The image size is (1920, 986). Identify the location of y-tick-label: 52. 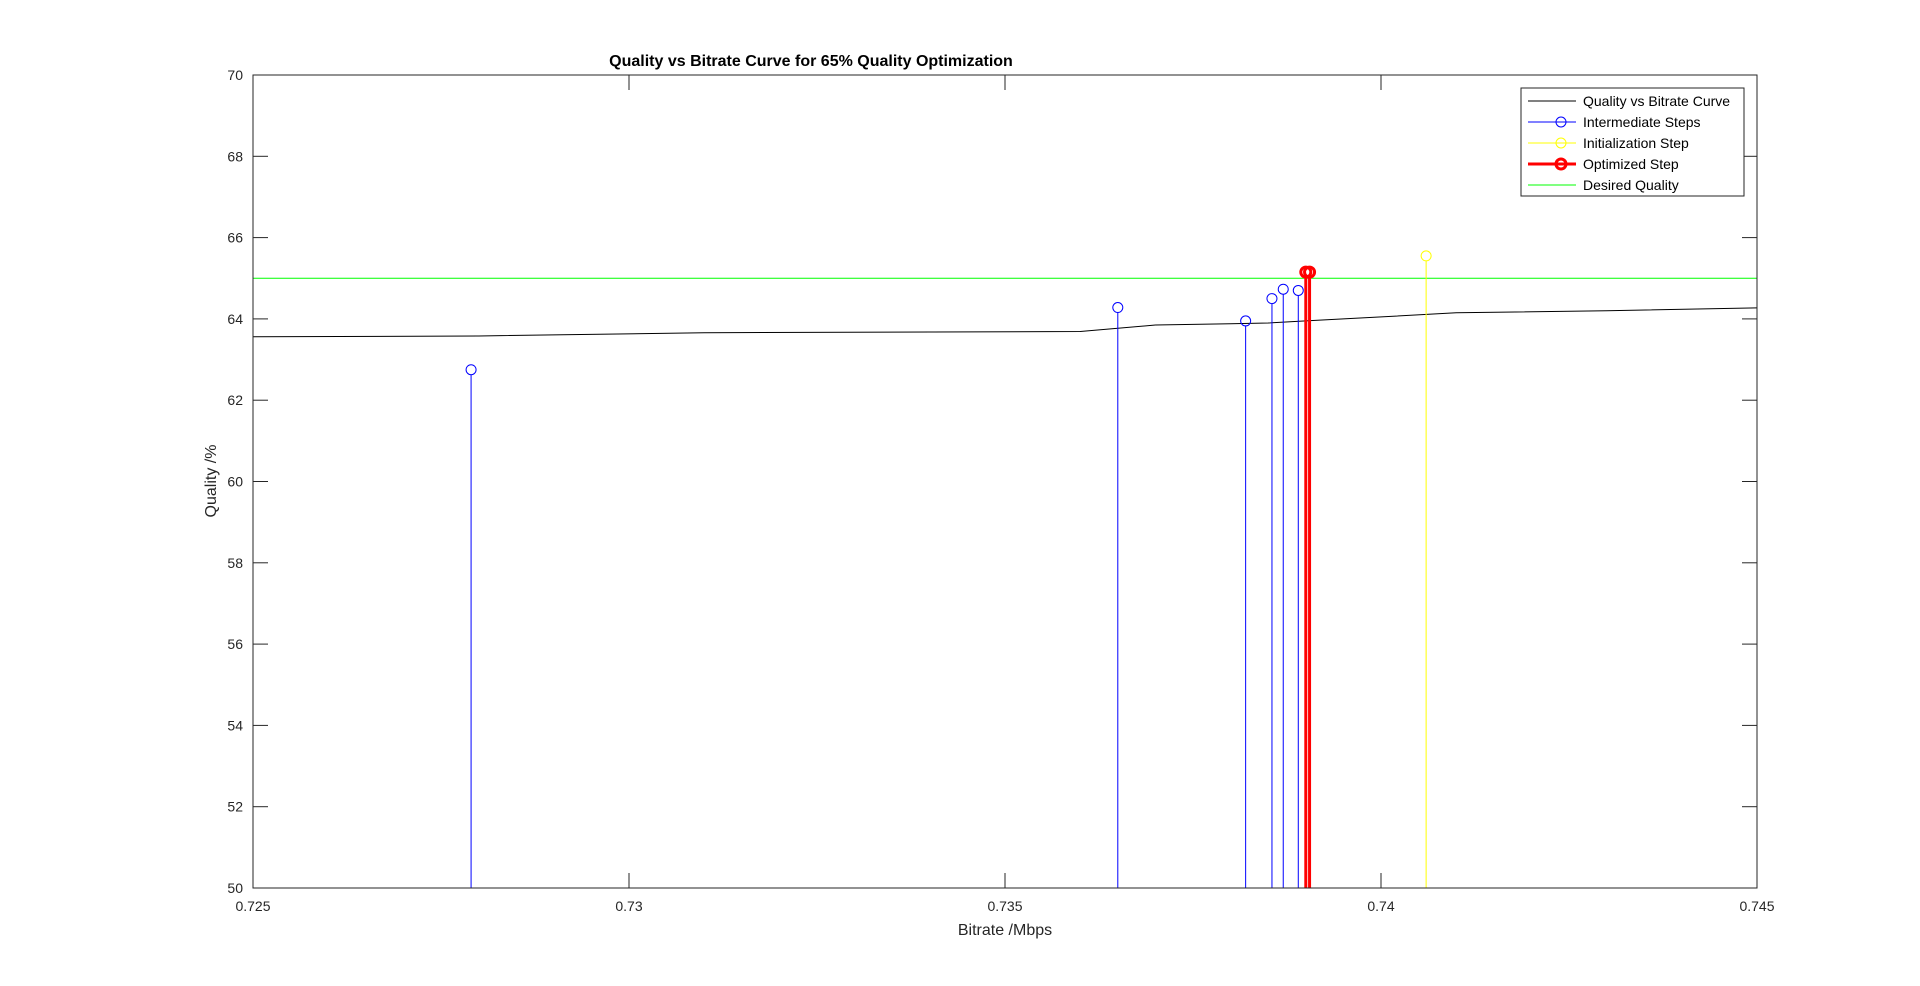
(235, 807).